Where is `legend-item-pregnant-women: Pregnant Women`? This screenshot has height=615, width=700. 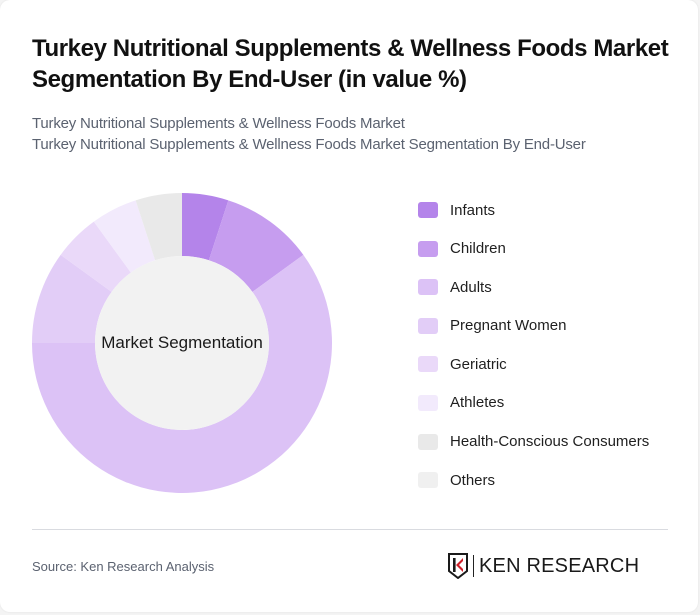
legend-item-pregnant-women: Pregnant Women is located at coordinates (533, 326).